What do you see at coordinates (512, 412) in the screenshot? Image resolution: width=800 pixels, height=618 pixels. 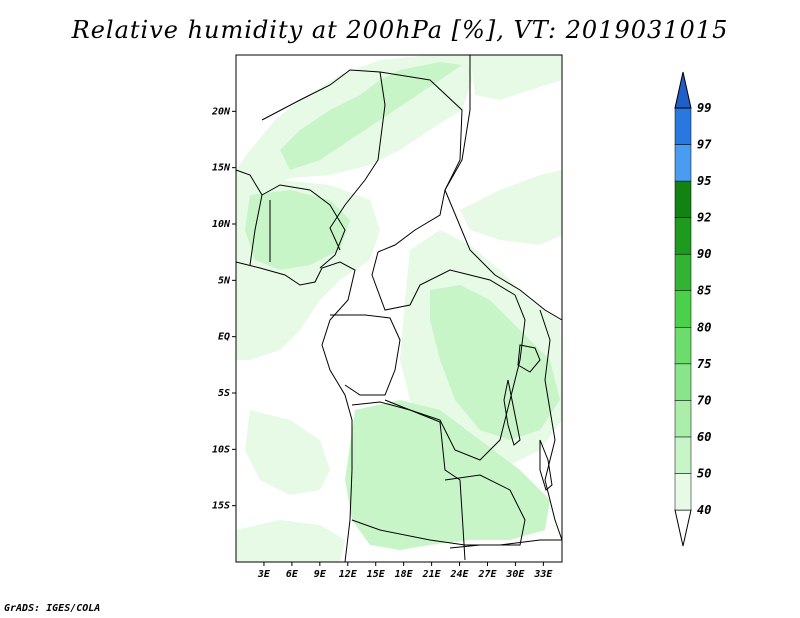 I see `lake-tanganyika` at bounding box center [512, 412].